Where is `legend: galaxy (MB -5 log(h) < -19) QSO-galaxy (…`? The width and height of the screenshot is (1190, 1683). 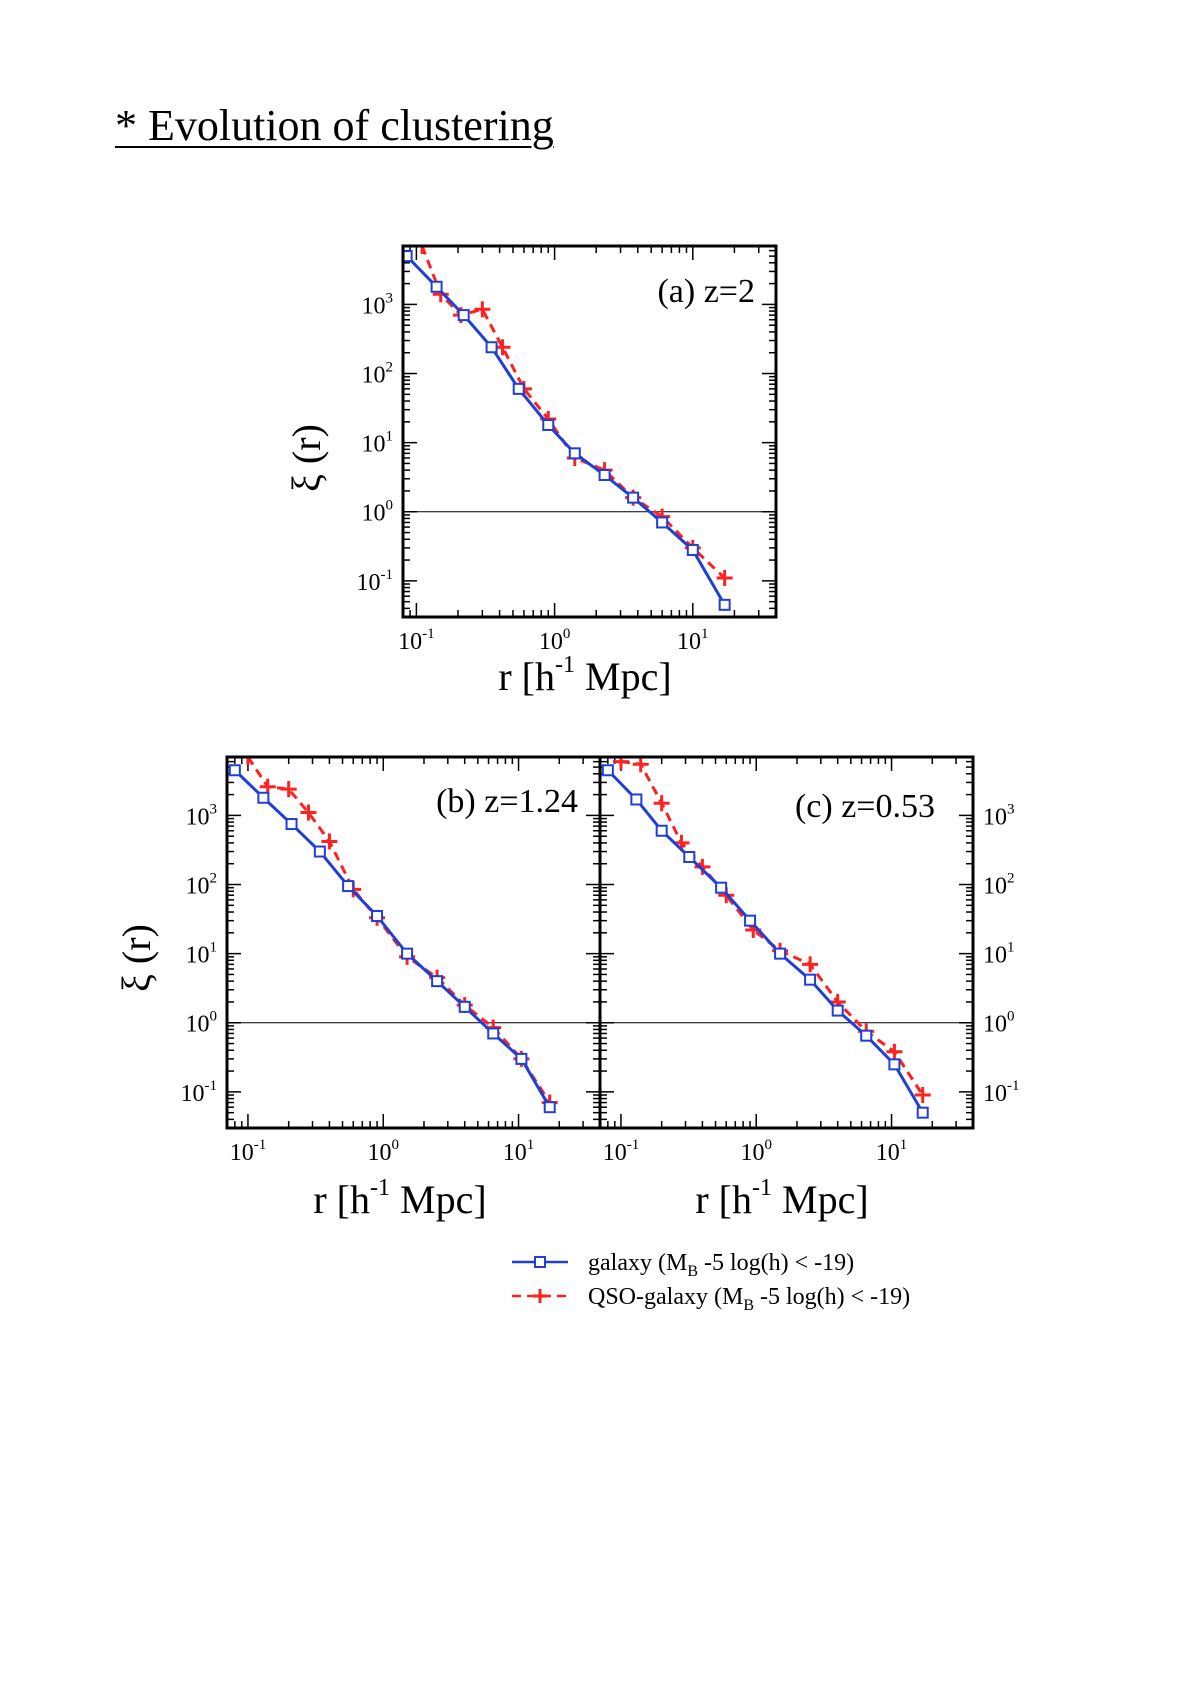 legend: galaxy (MB -5 log(h) < -19) QSO-galaxy (… is located at coordinates (711, 1282).